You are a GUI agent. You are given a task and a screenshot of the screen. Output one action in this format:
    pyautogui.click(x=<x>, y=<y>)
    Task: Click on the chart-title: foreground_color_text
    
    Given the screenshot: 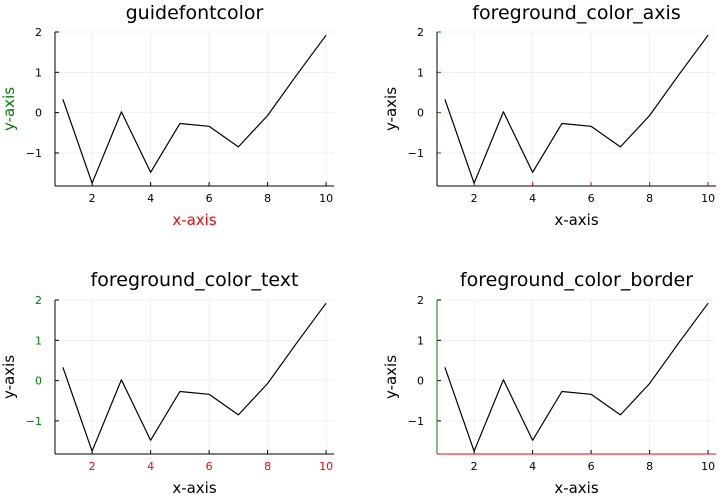 What is the action you would take?
    pyautogui.click(x=195, y=280)
    